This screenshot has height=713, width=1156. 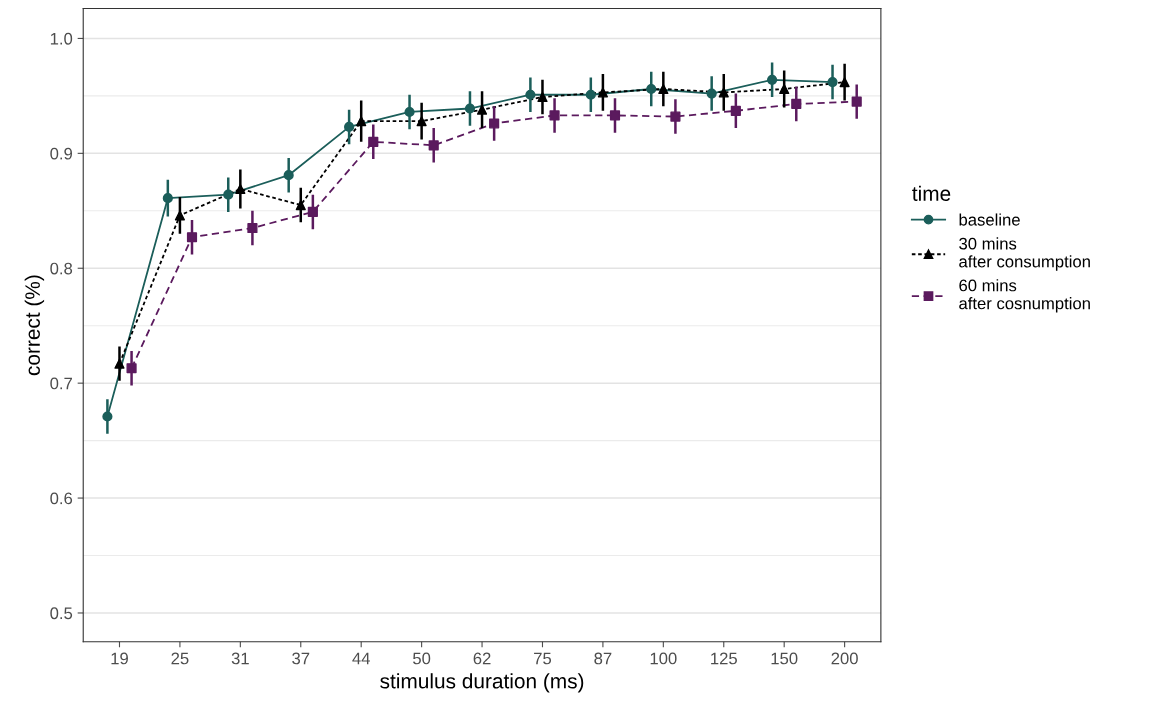 I want to click on x-tick-label: 62, so click(x=482, y=658).